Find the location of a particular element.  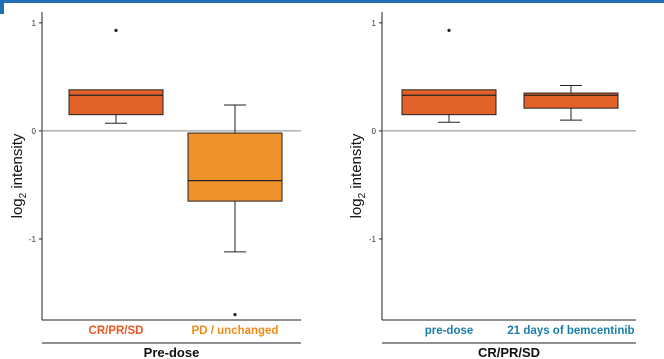

category-label: CR/PR/SD is located at coordinates (116, 331).